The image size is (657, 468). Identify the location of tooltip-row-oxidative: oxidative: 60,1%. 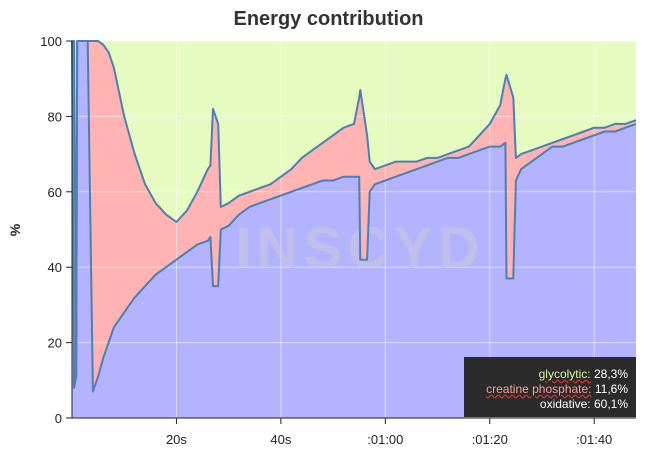
(546, 404).